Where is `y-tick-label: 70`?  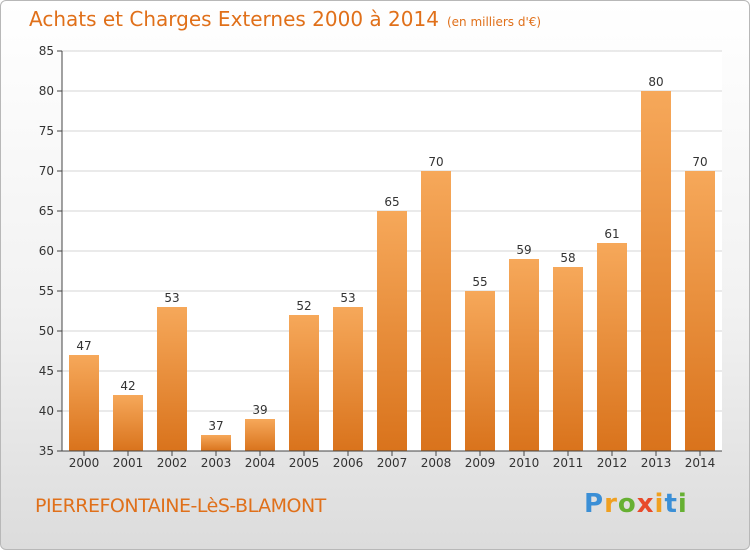
y-tick-label: 70 is located at coordinates (46, 171).